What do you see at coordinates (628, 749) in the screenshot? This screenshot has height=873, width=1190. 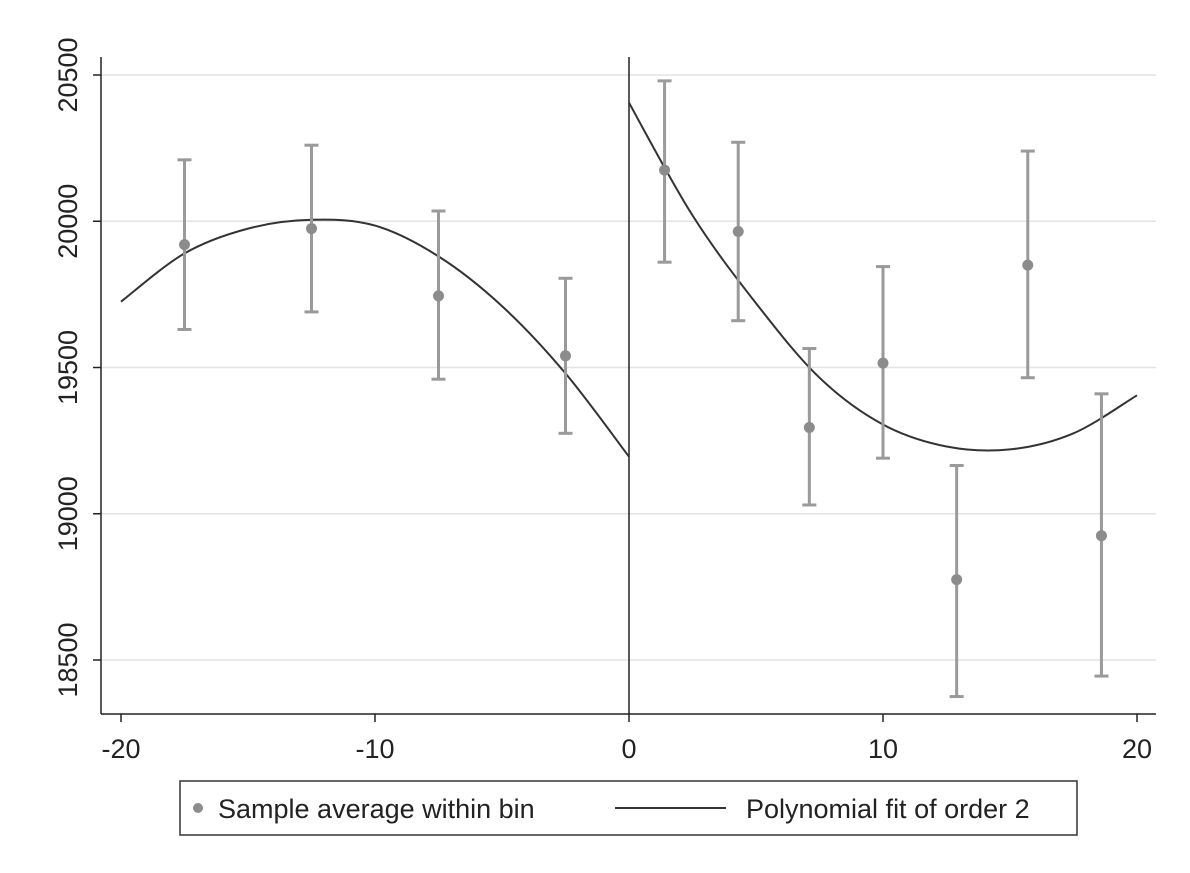 I see `x-tick-label-2: 0` at bounding box center [628, 749].